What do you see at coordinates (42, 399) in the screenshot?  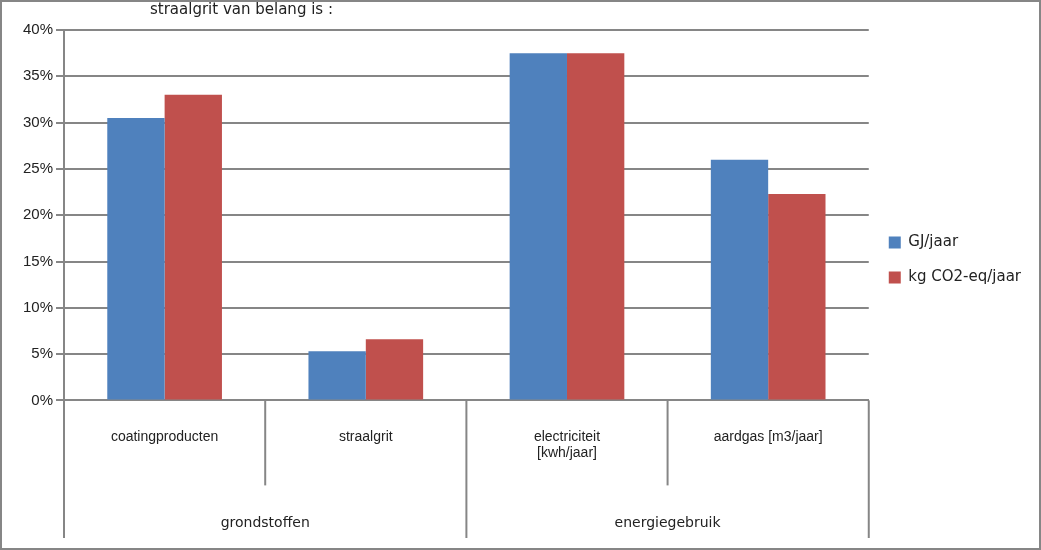 I see `y-tick-label: 0%` at bounding box center [42, 399].